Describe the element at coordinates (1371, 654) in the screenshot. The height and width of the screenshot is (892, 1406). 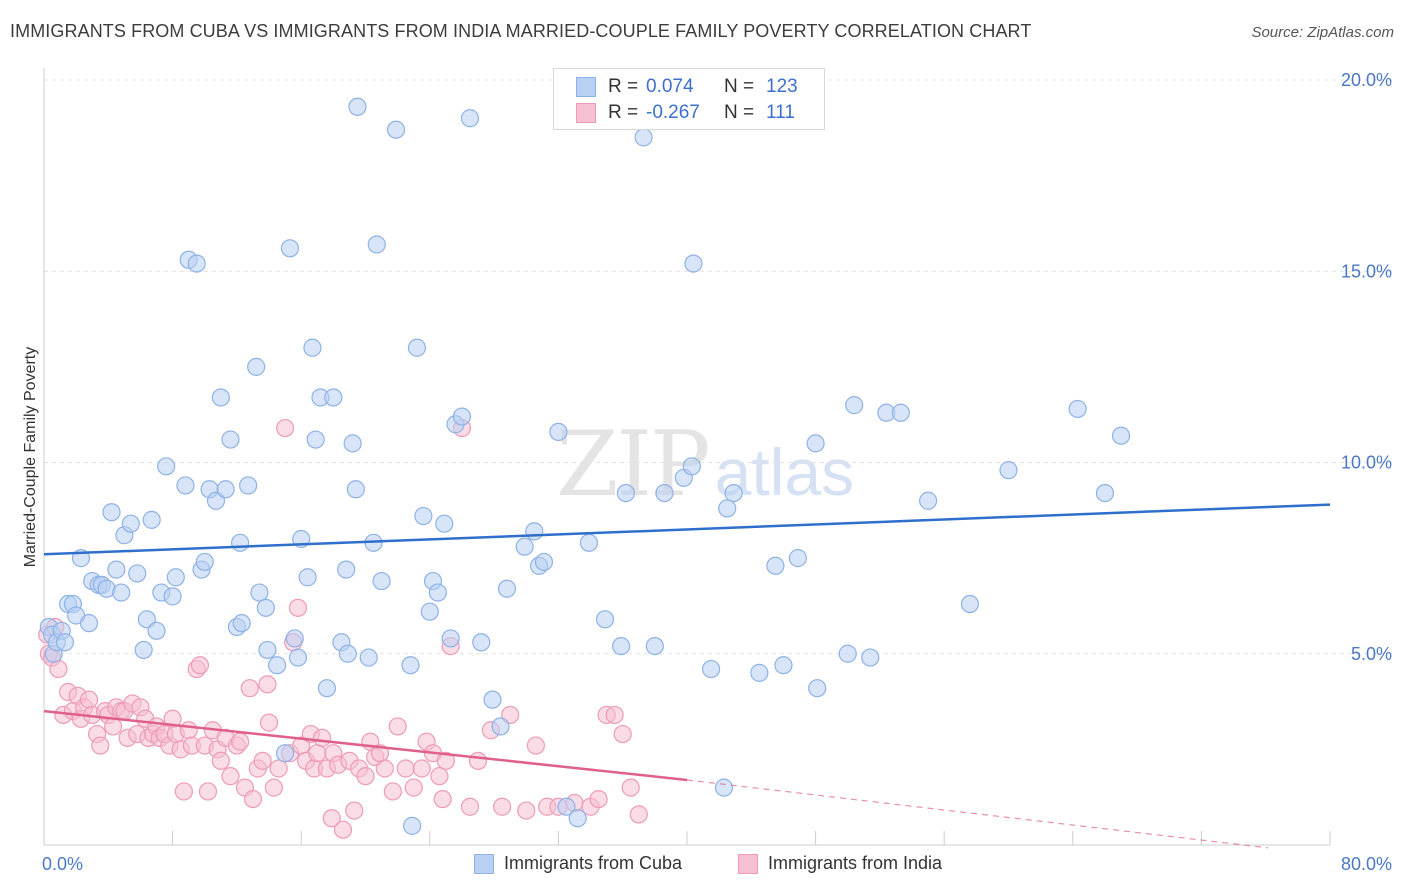
I see `y-tick-label: 5.0%` at that location.